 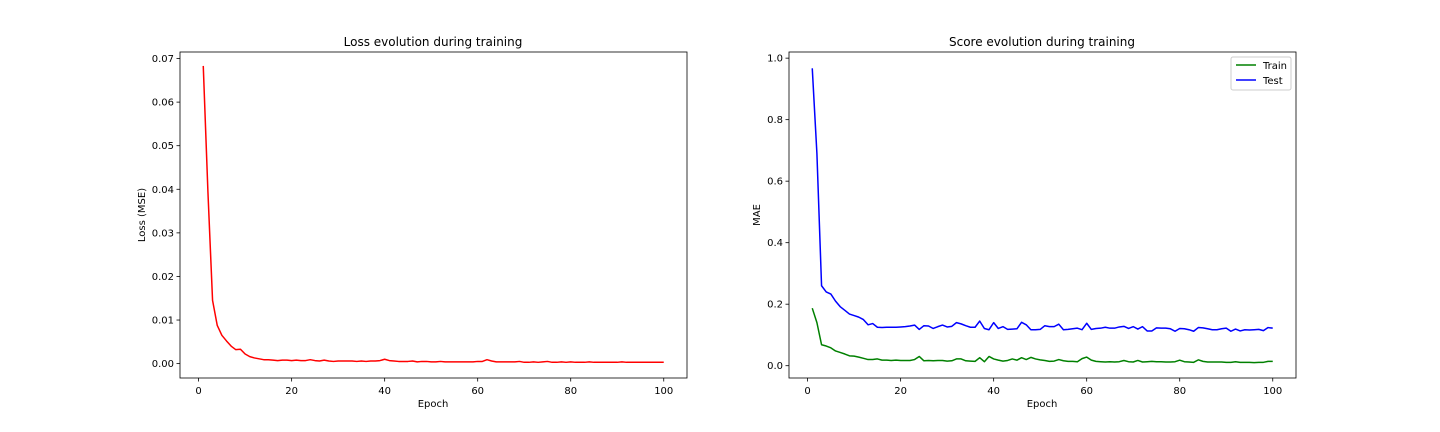 I want to click on score-chart-y-axis-label: MAE, so click(x=757, y=215).